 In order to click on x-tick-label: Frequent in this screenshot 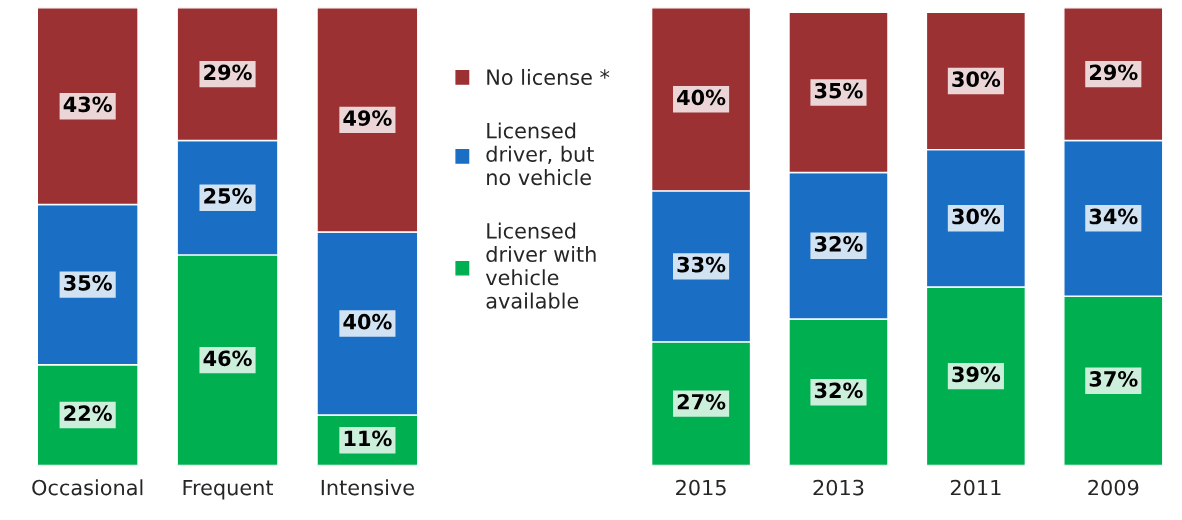, I will do `click(228, 489)`.